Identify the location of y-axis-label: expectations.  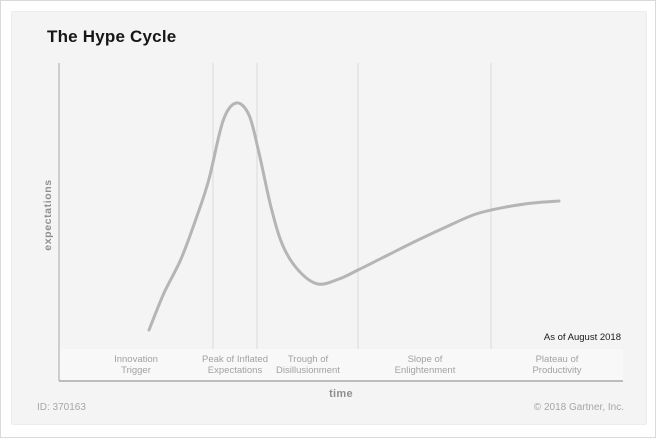
(48, 215).